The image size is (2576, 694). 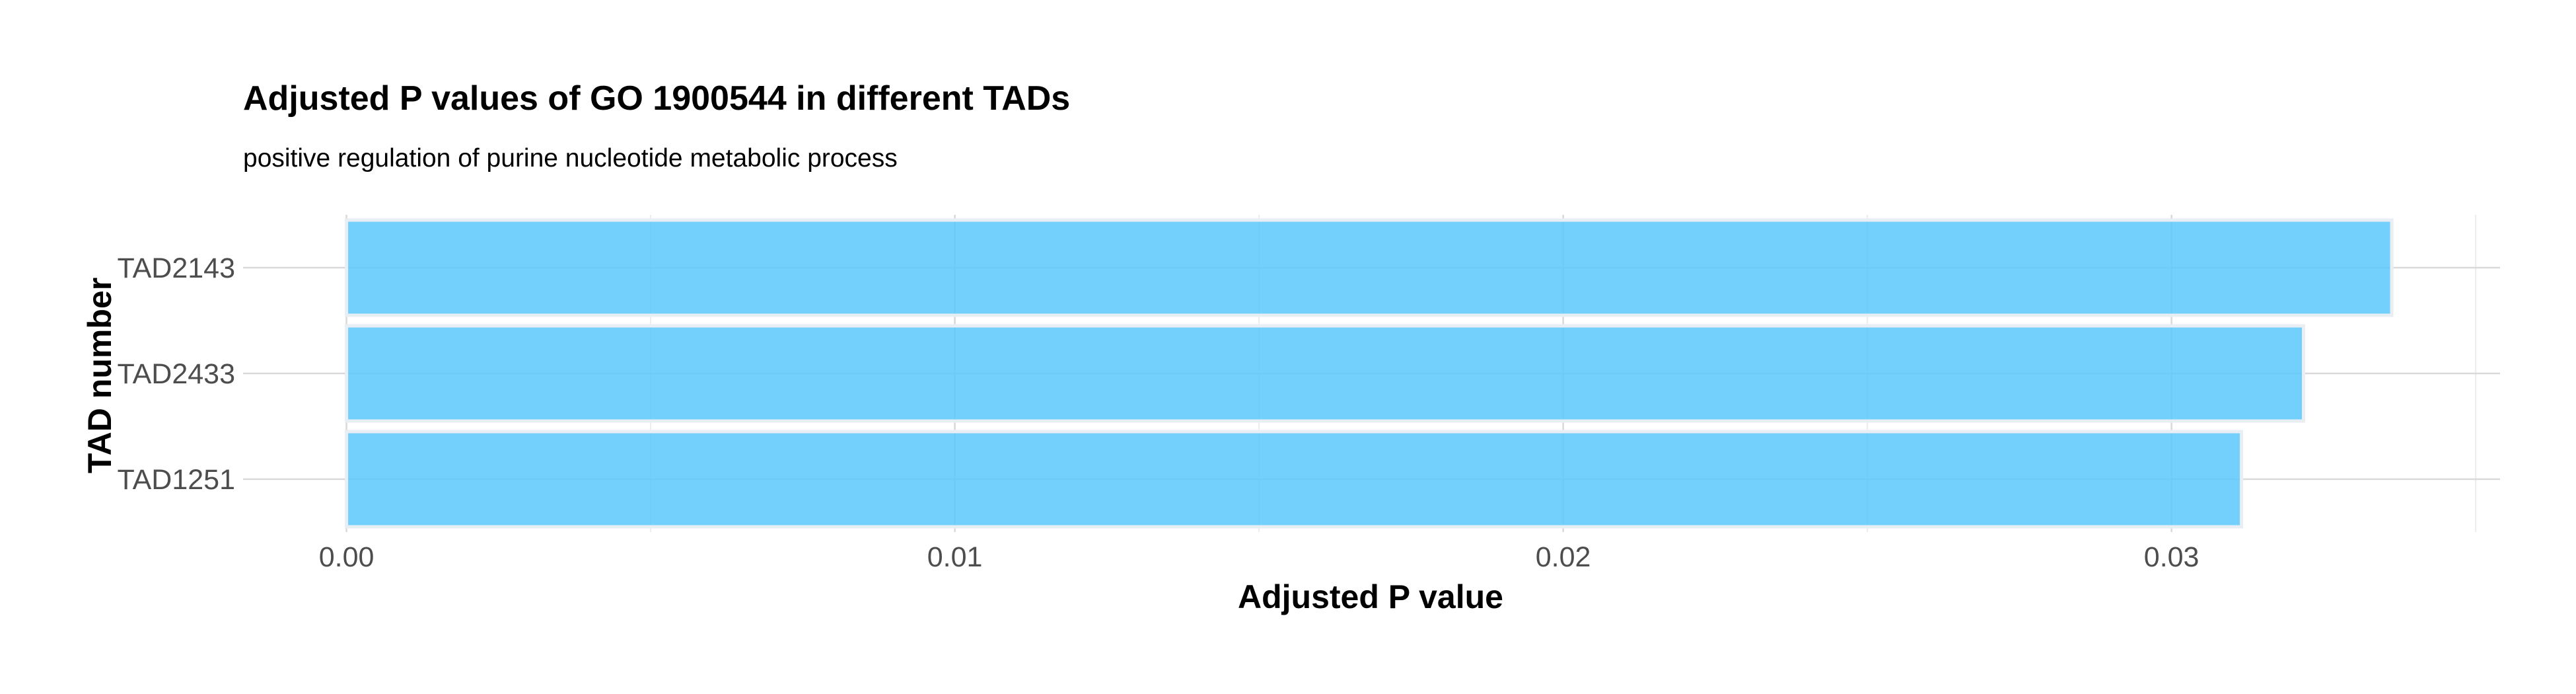 What do you see at coordinates (1295, 479) in the screenshot?
I see `bar-tad1251` at bounding box center [1295, 479].